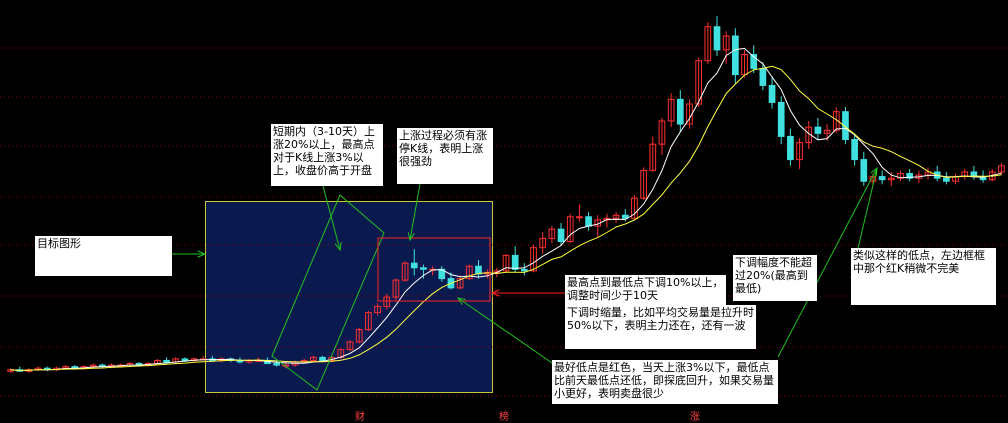 This screenshot has height=423, width=1008. What do you see at coordinates (202, 254) in the screenshot?
I see `arrow-target-head` at bounding box center [202, 254].